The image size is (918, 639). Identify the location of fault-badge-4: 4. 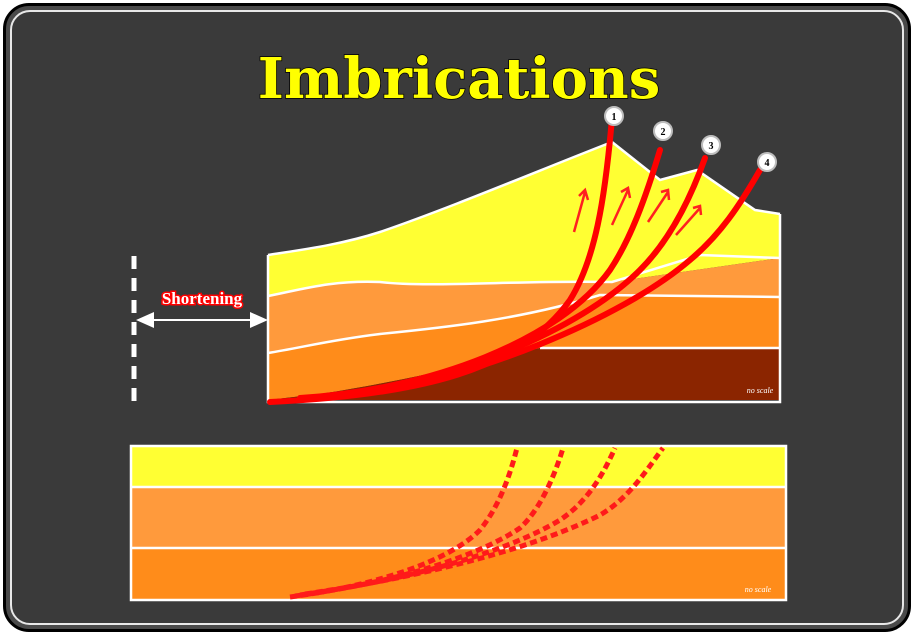
(767, 162).